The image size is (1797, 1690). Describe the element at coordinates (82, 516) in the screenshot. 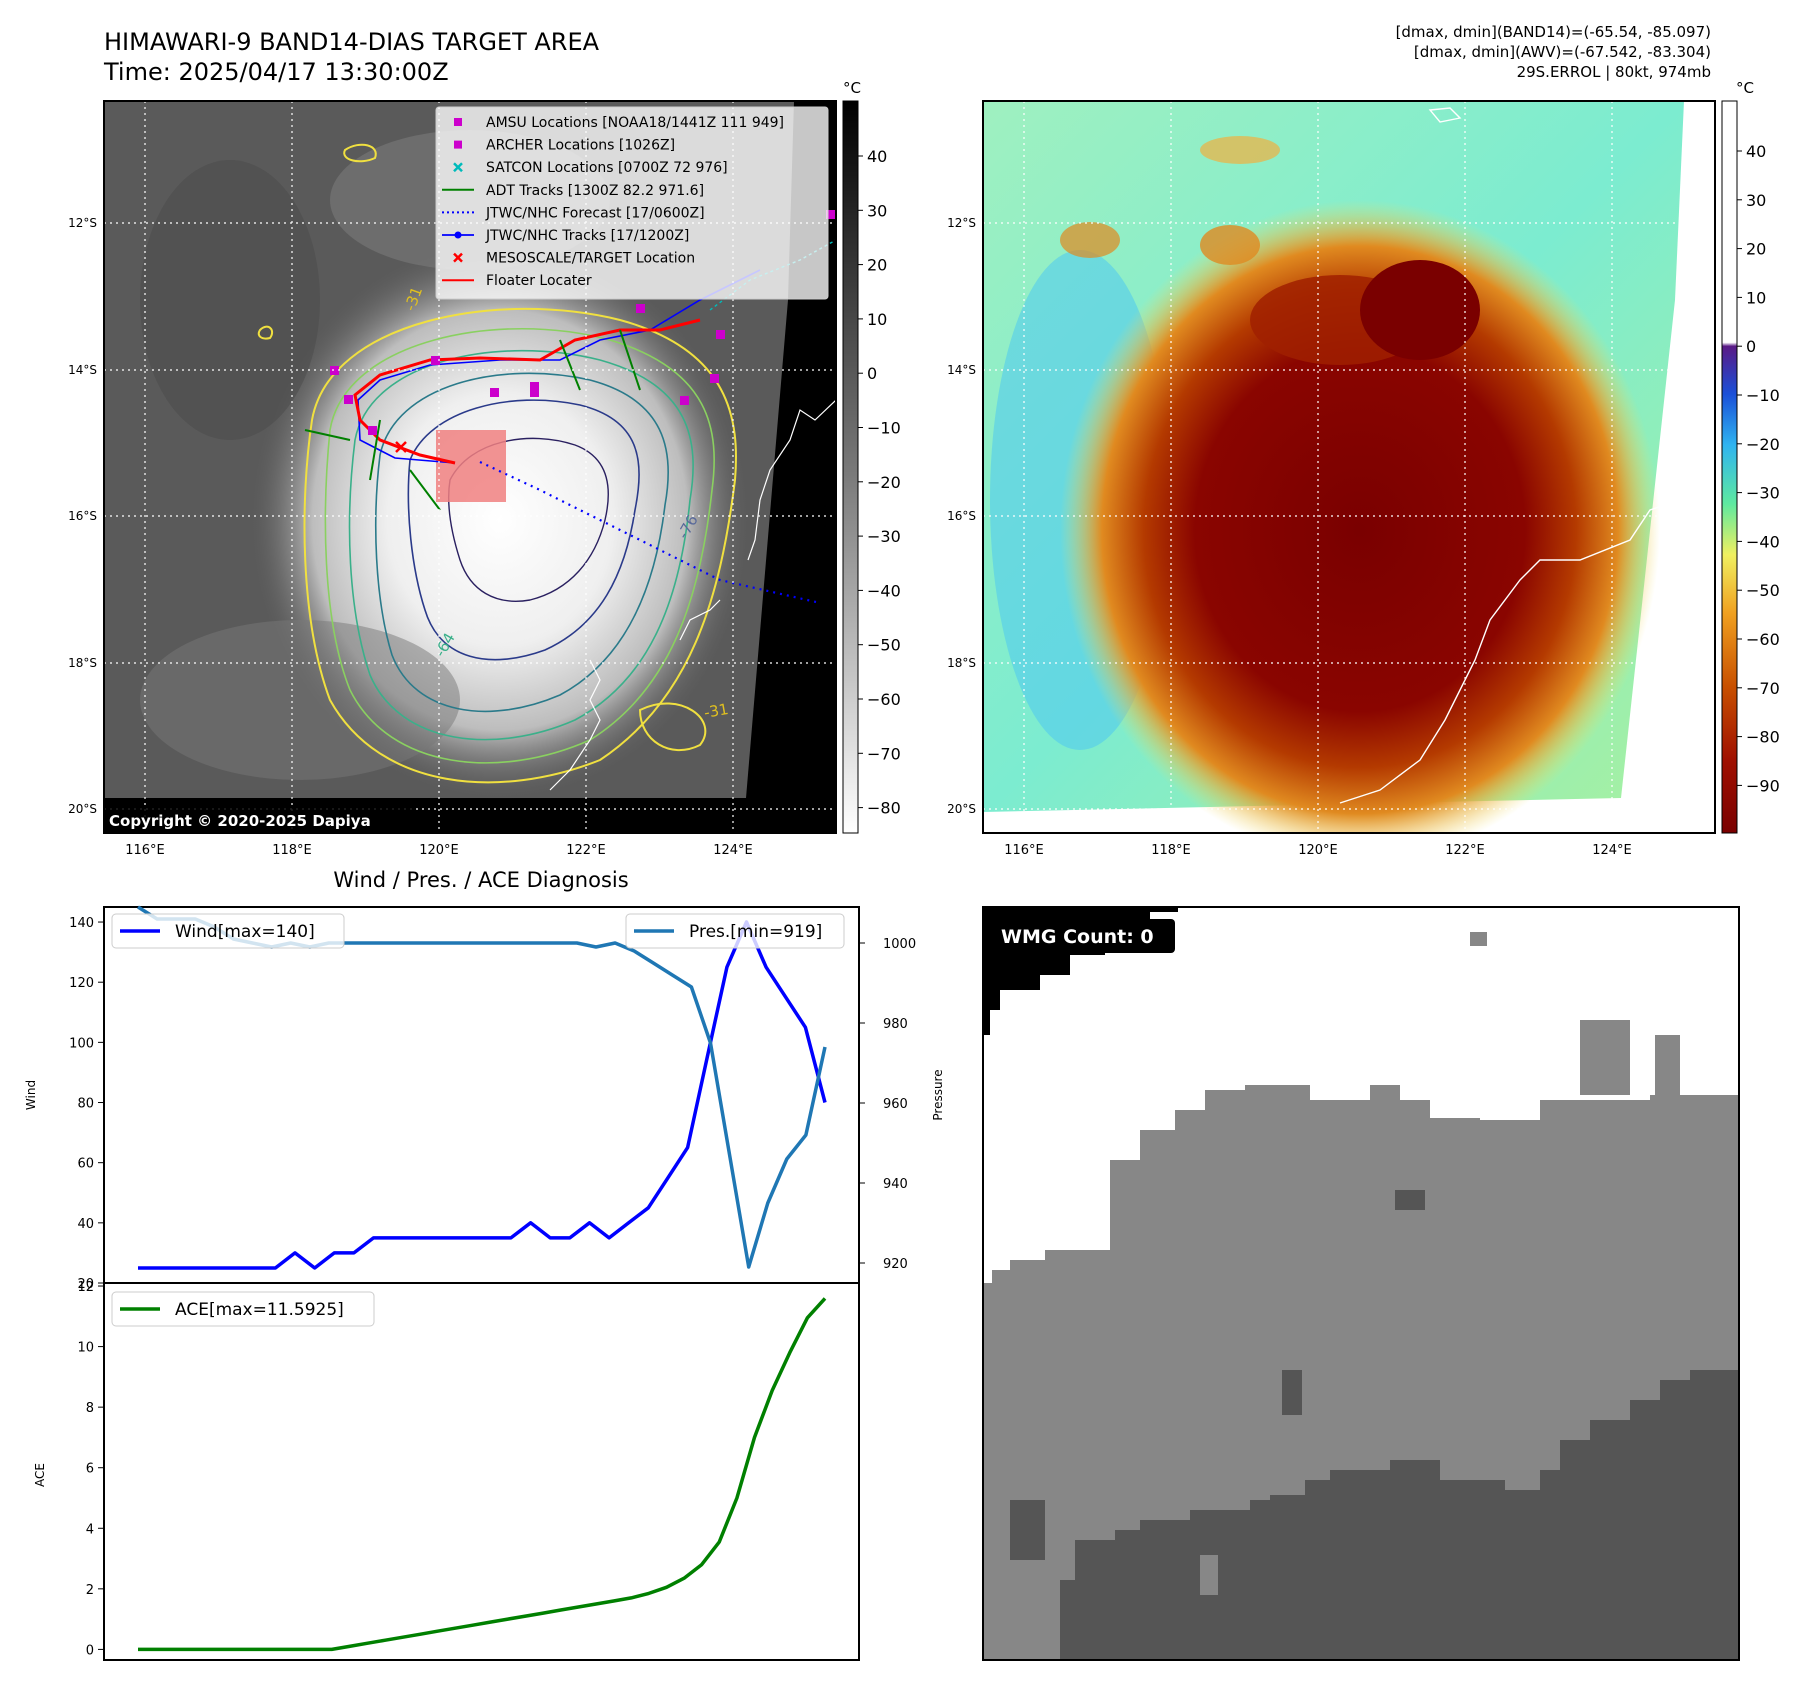

I see `lat-axis-left: 12°S 14°S 16°S 18°S 20°S` at that location.